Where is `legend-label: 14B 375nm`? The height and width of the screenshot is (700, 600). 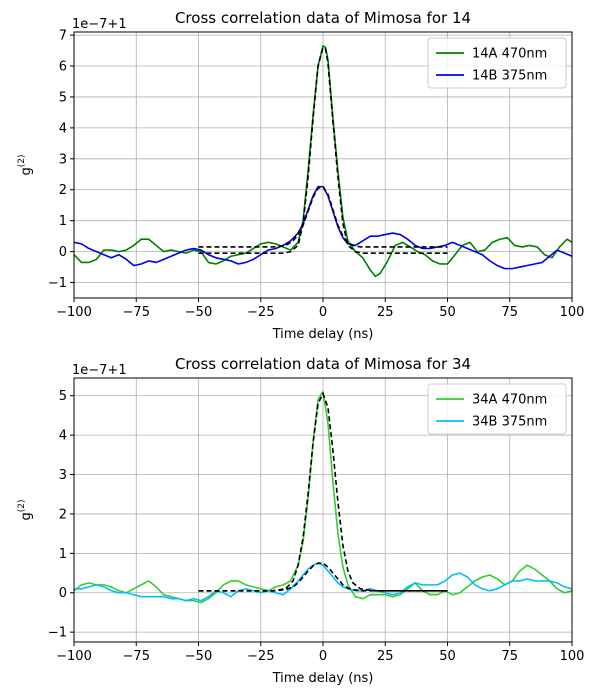
legend-label: 14B 375nm is located at coordinates (509, 76).